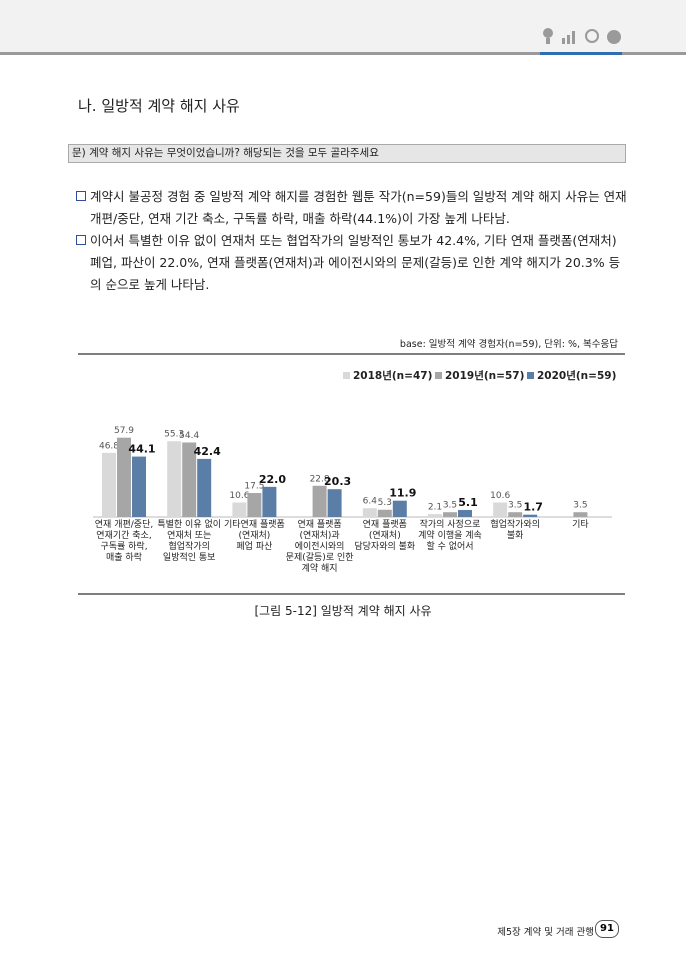 Image resolution: width=686 pixels, height=970 pixels. What do you see at coordinates (124, 540) in the screenshot?
I see `x-tick-label: 연재 개편/중단, 연재기간 축소, 구독률 하락, 매출 하락` at bounding box center [124, 540].